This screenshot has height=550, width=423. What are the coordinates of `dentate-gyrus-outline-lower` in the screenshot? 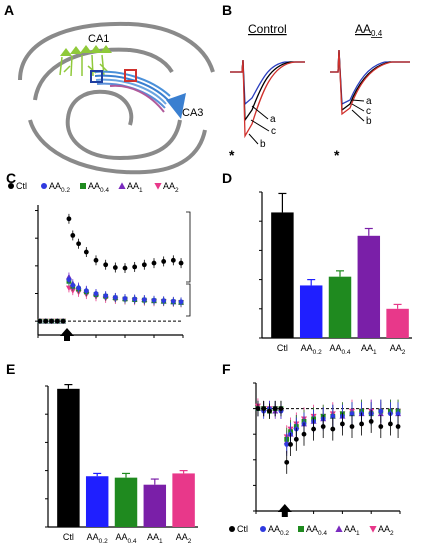 It's located at (117, 147).